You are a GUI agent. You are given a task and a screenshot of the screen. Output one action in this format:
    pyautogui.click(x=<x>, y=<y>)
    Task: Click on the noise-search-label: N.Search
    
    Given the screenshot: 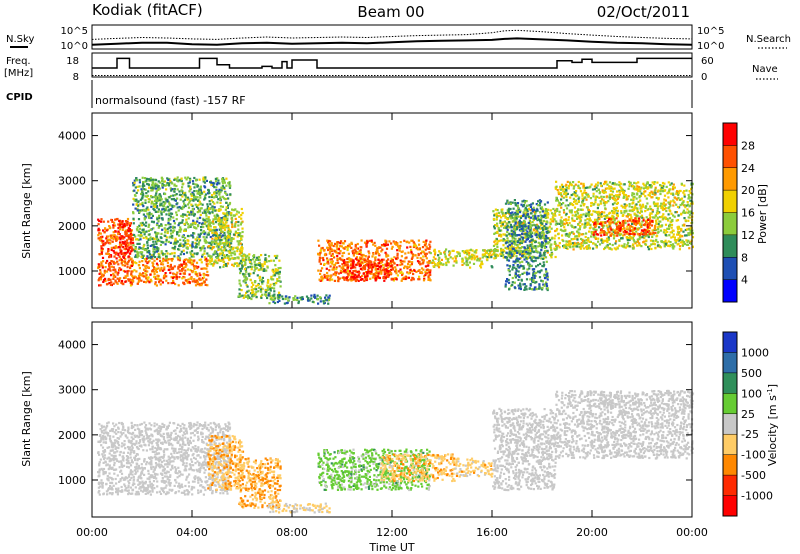 What is the action you would take?
    pyautogui.click(x=768, y=39)
    